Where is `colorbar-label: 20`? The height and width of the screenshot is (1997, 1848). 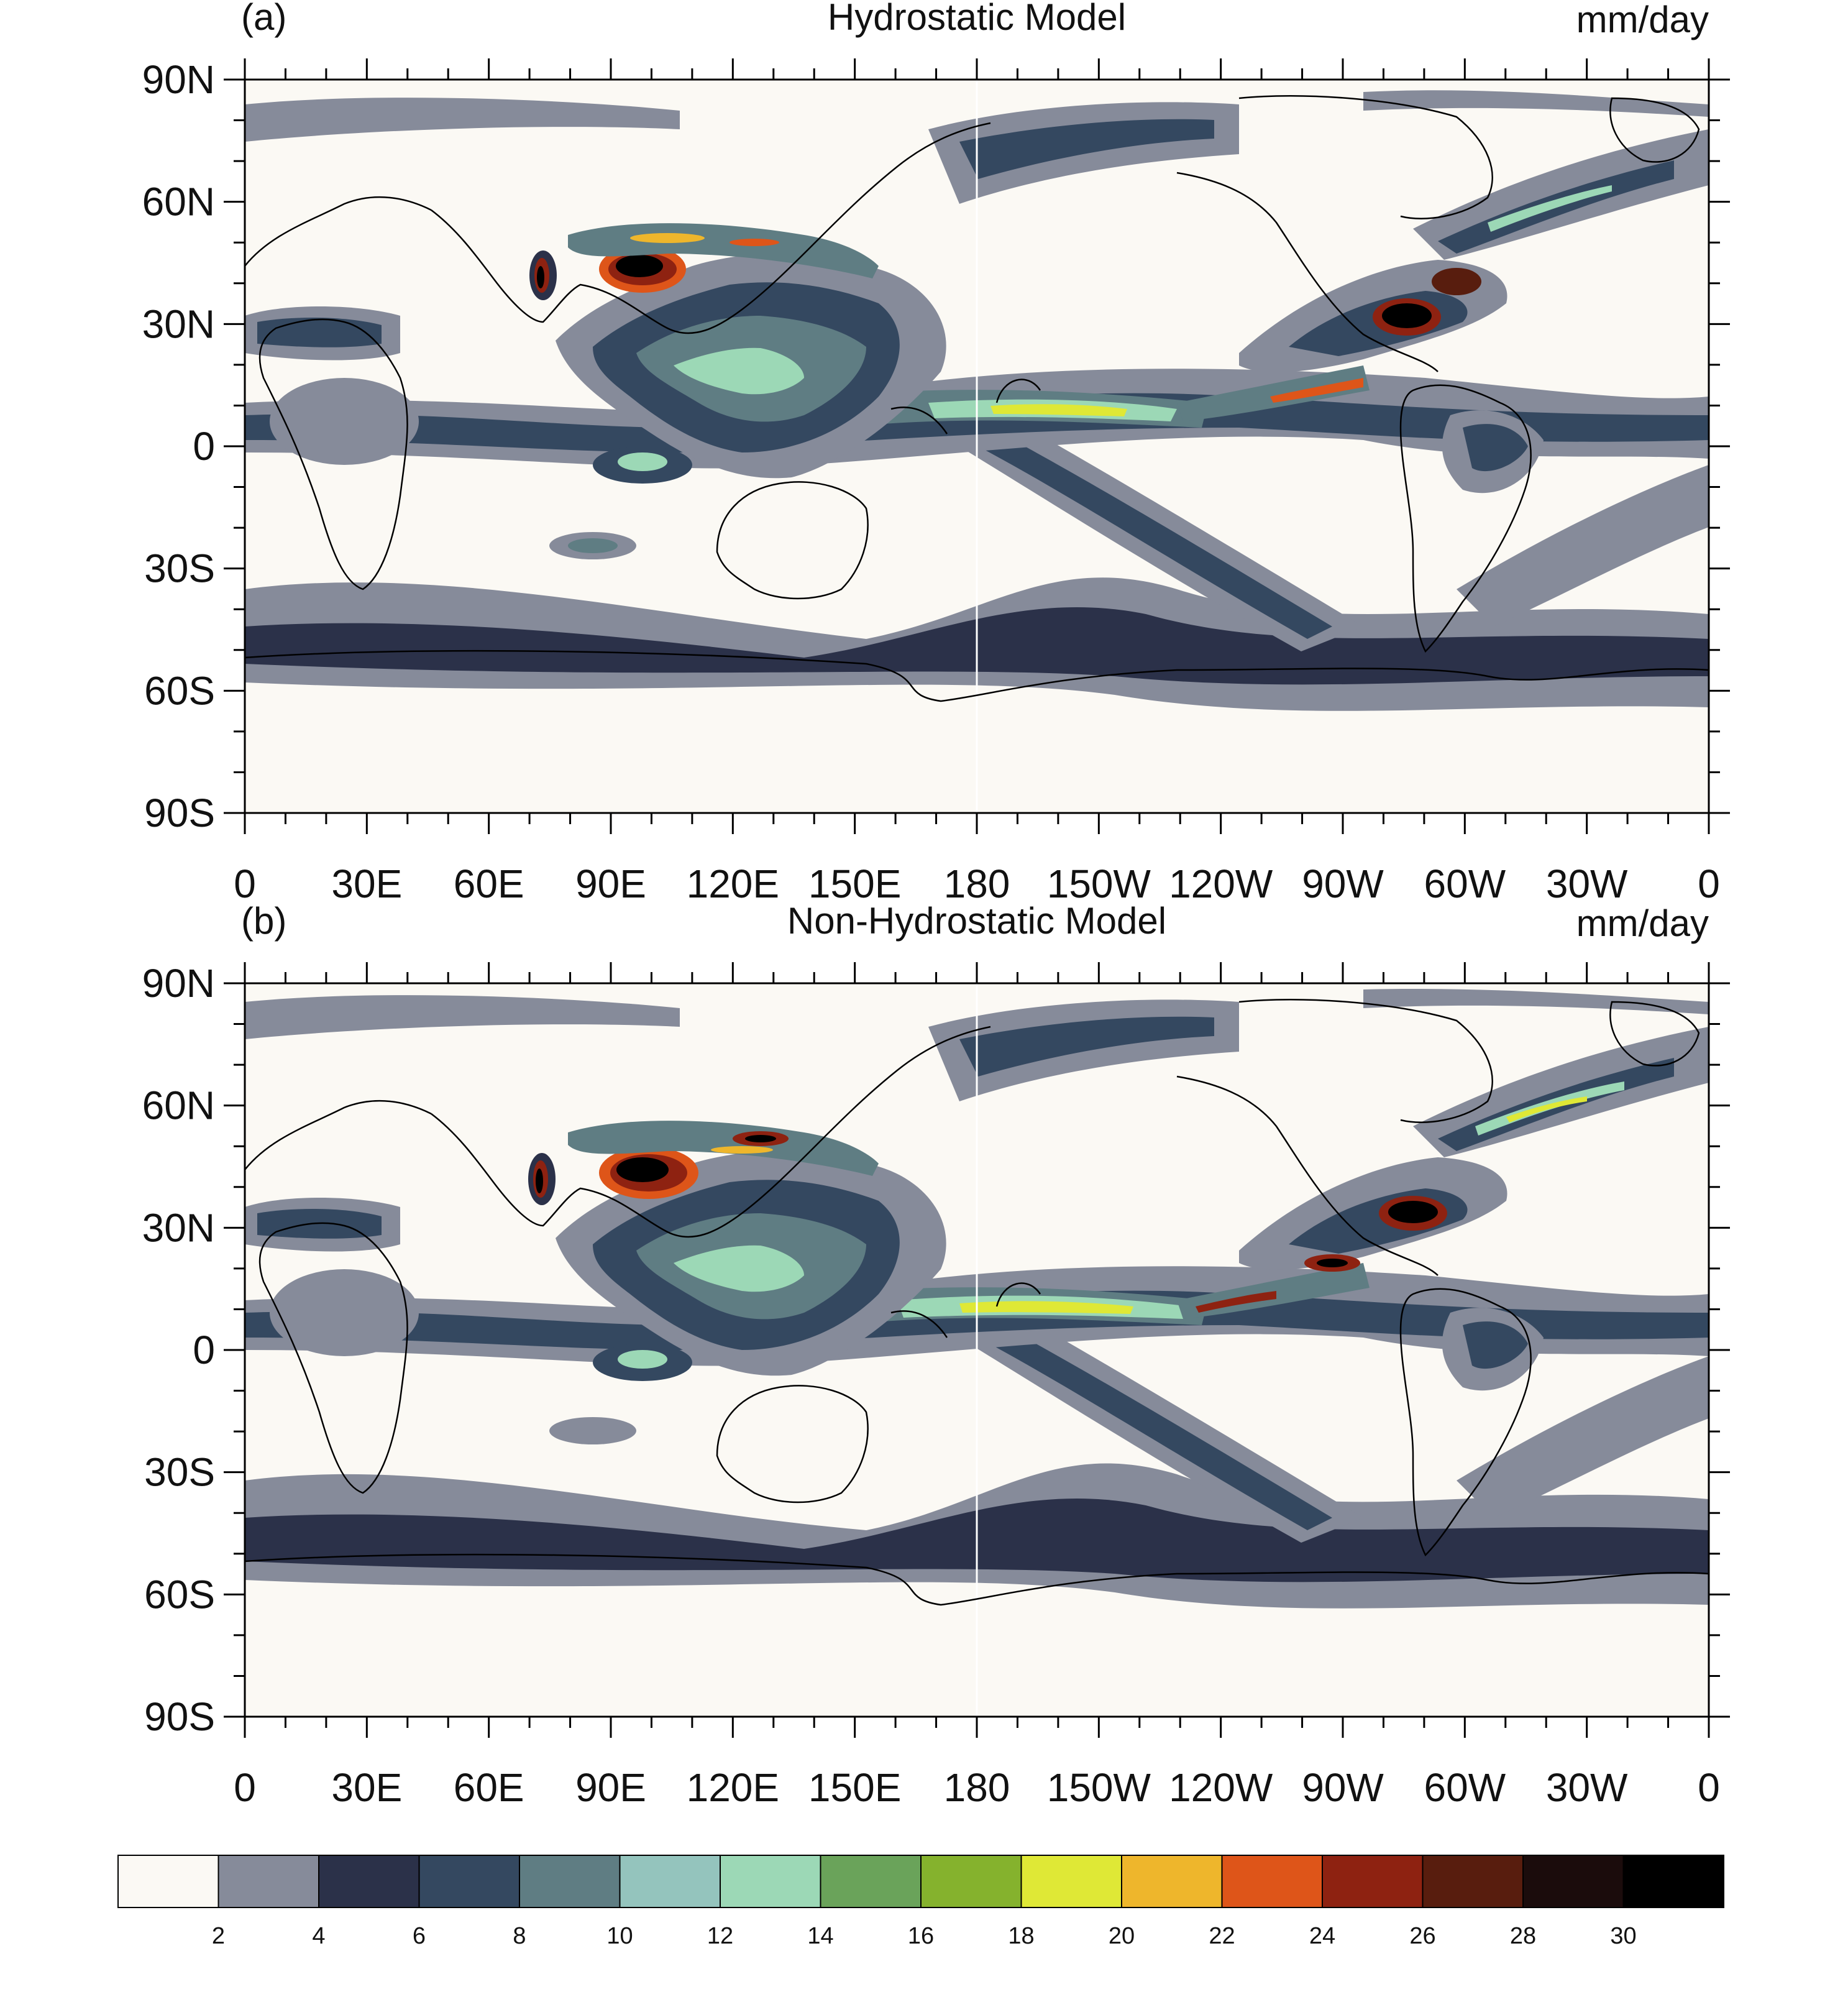 colorbar-label: 20 is located at coordinates (1122, 1936).